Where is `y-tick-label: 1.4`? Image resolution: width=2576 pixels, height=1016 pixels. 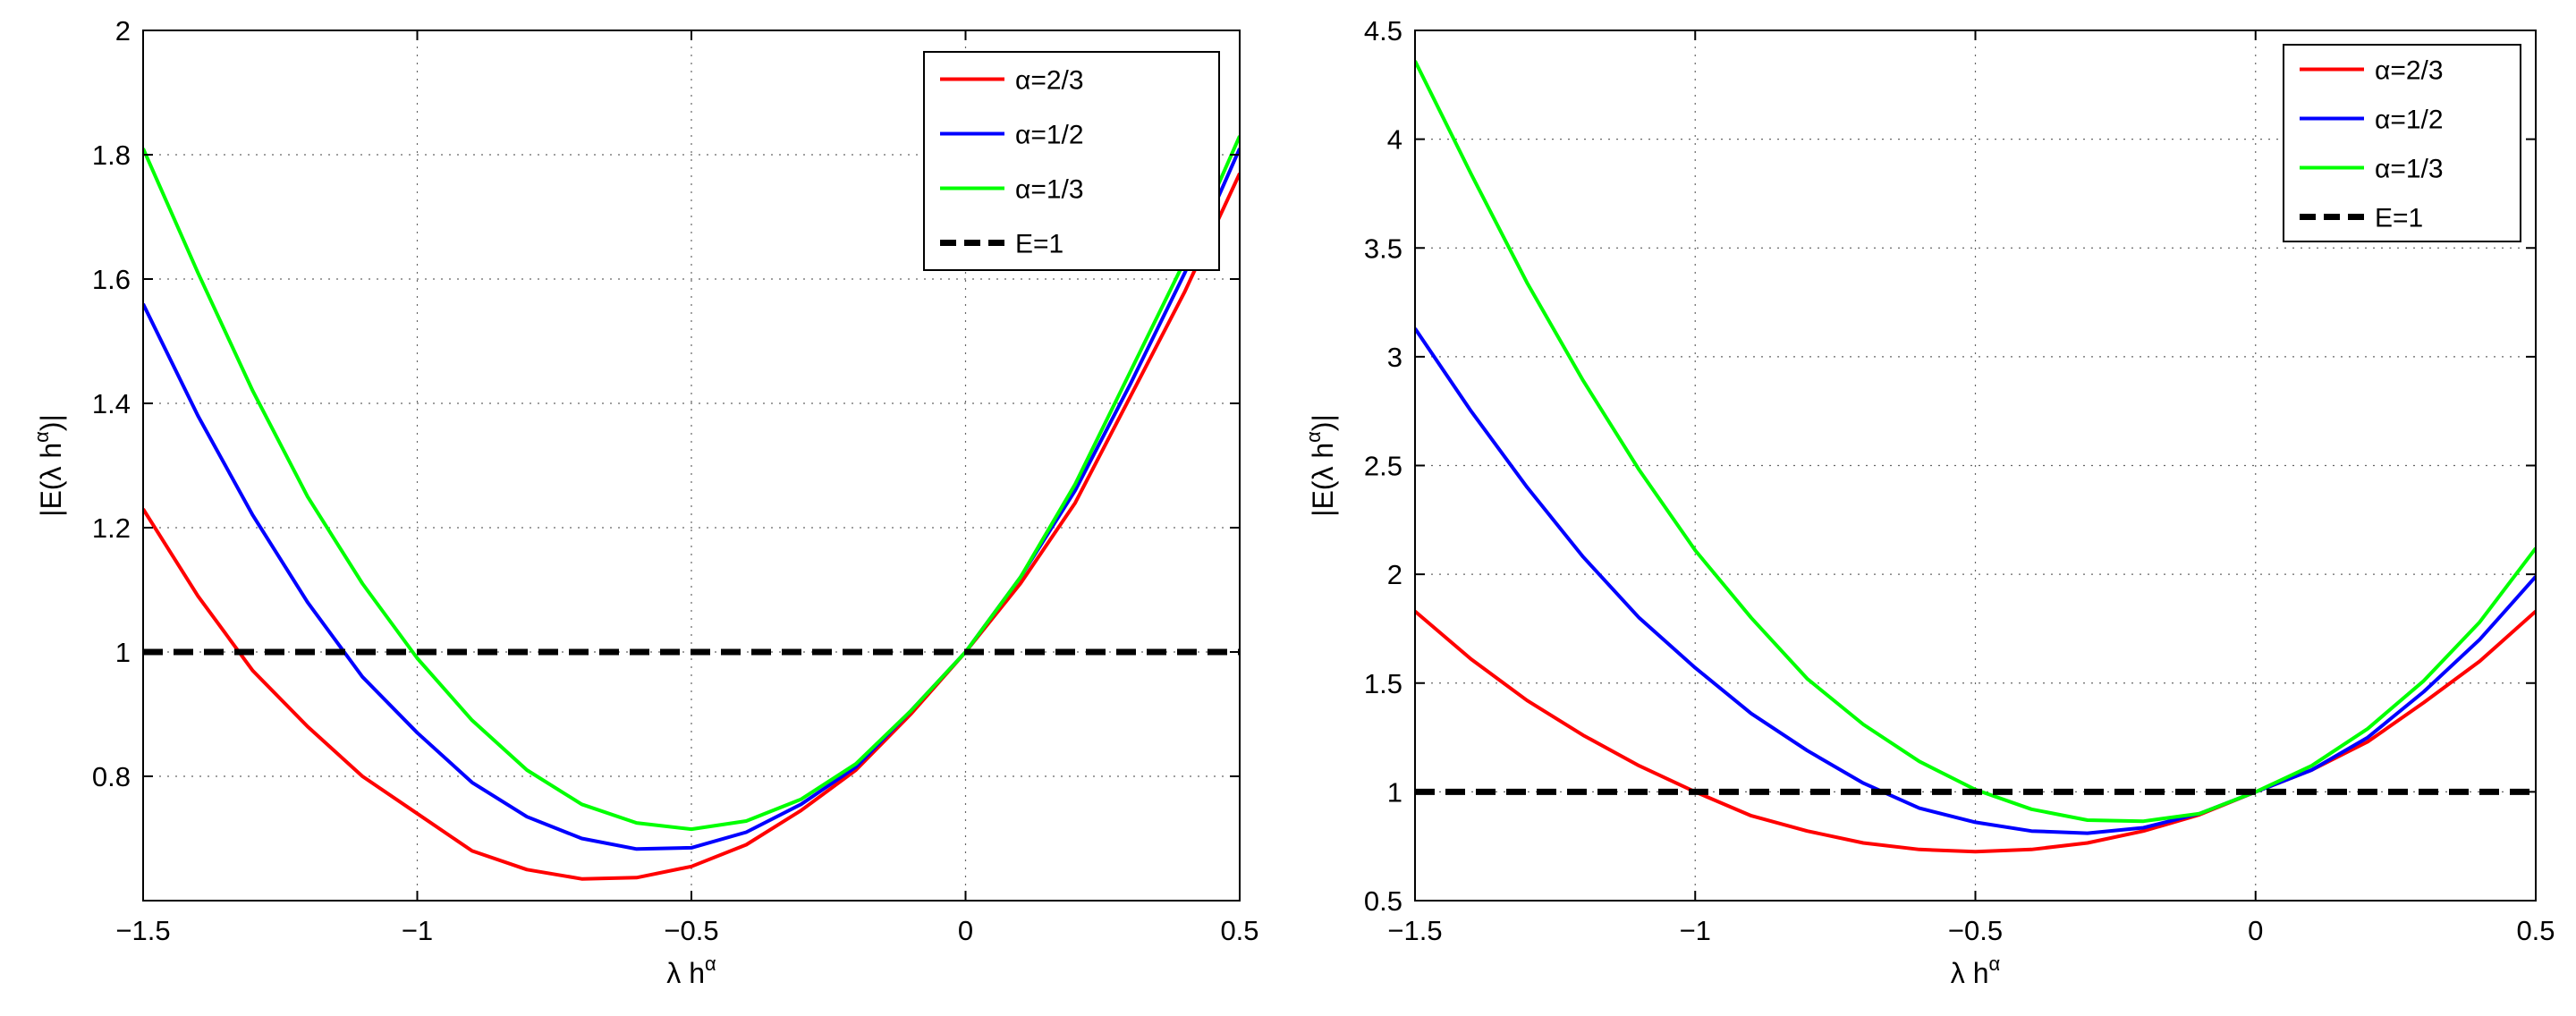
y-tick-label: 1.4 is located at coordinates (111, 404).